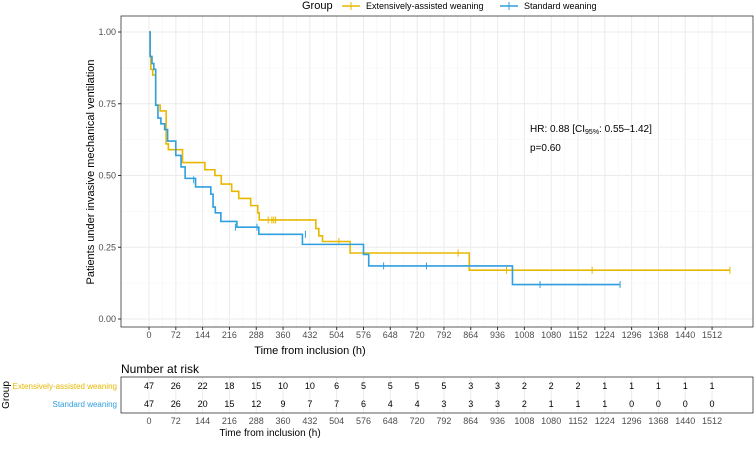 The width and height of the screenshot is (755, 453). What do you see at coordinates (712, 421) in the screenshot?
I see `risk-x-tick-label: 1512` at bounding box center [712, 421].